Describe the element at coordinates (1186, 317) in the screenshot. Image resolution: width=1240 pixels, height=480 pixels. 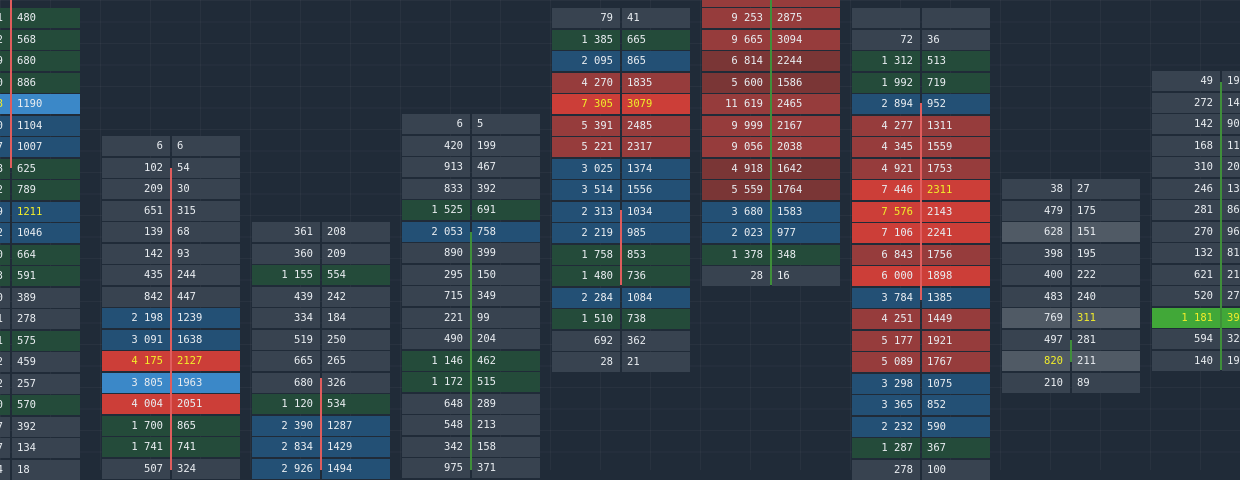
I see `bid-volume-cell: 1 181` at that location.